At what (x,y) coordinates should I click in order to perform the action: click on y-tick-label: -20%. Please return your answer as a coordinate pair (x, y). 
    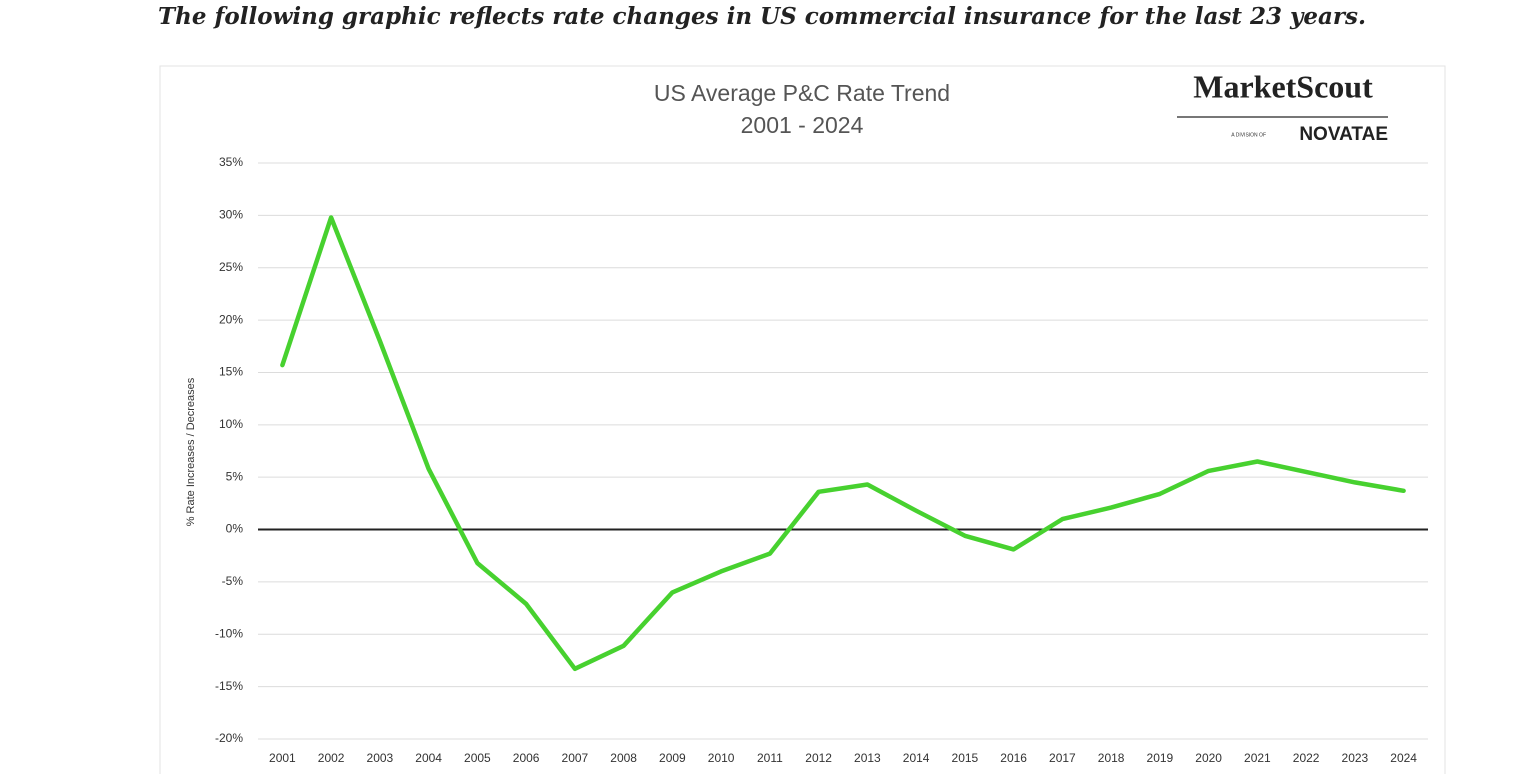
    Looking at the image, I should click on (229, 738).